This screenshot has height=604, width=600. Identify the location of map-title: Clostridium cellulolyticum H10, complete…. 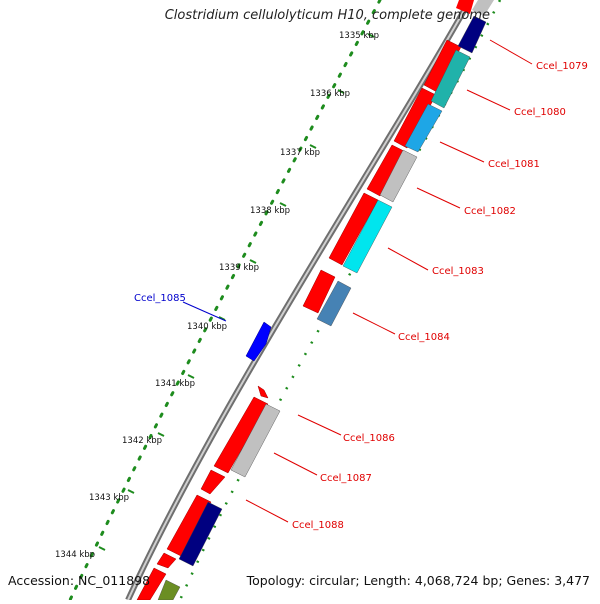
(327, 15).